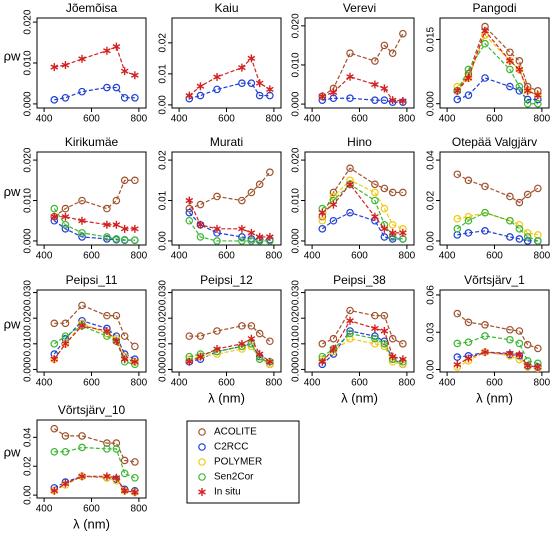 The image size is (550, 542). Describe the element at coordinates (494, 142) in the screenshot. I see `panel-title: Otepää Valgjärv` at that location.